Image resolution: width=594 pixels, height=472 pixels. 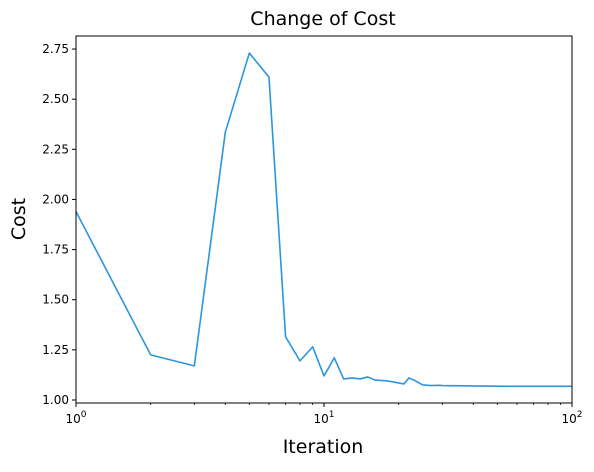 I want to click on chart-title: Change of Cost, so click(x=322, y=19).